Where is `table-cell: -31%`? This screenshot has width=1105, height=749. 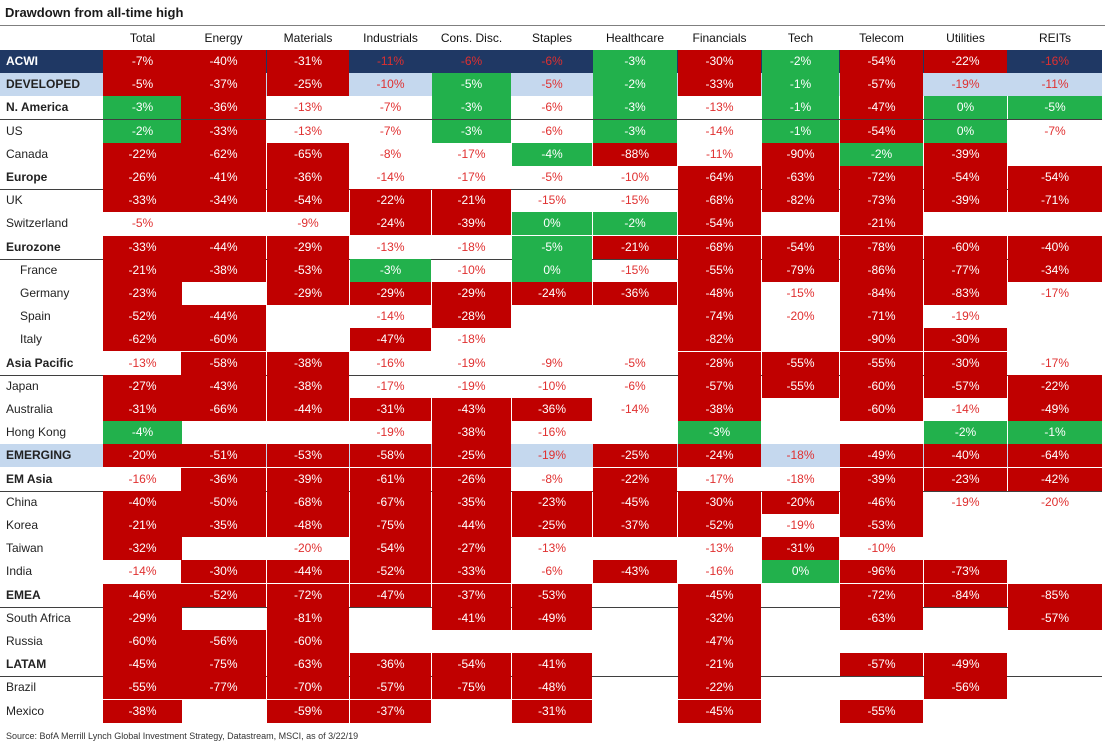 table-cell: -31% is located at coordinates (552, 711).